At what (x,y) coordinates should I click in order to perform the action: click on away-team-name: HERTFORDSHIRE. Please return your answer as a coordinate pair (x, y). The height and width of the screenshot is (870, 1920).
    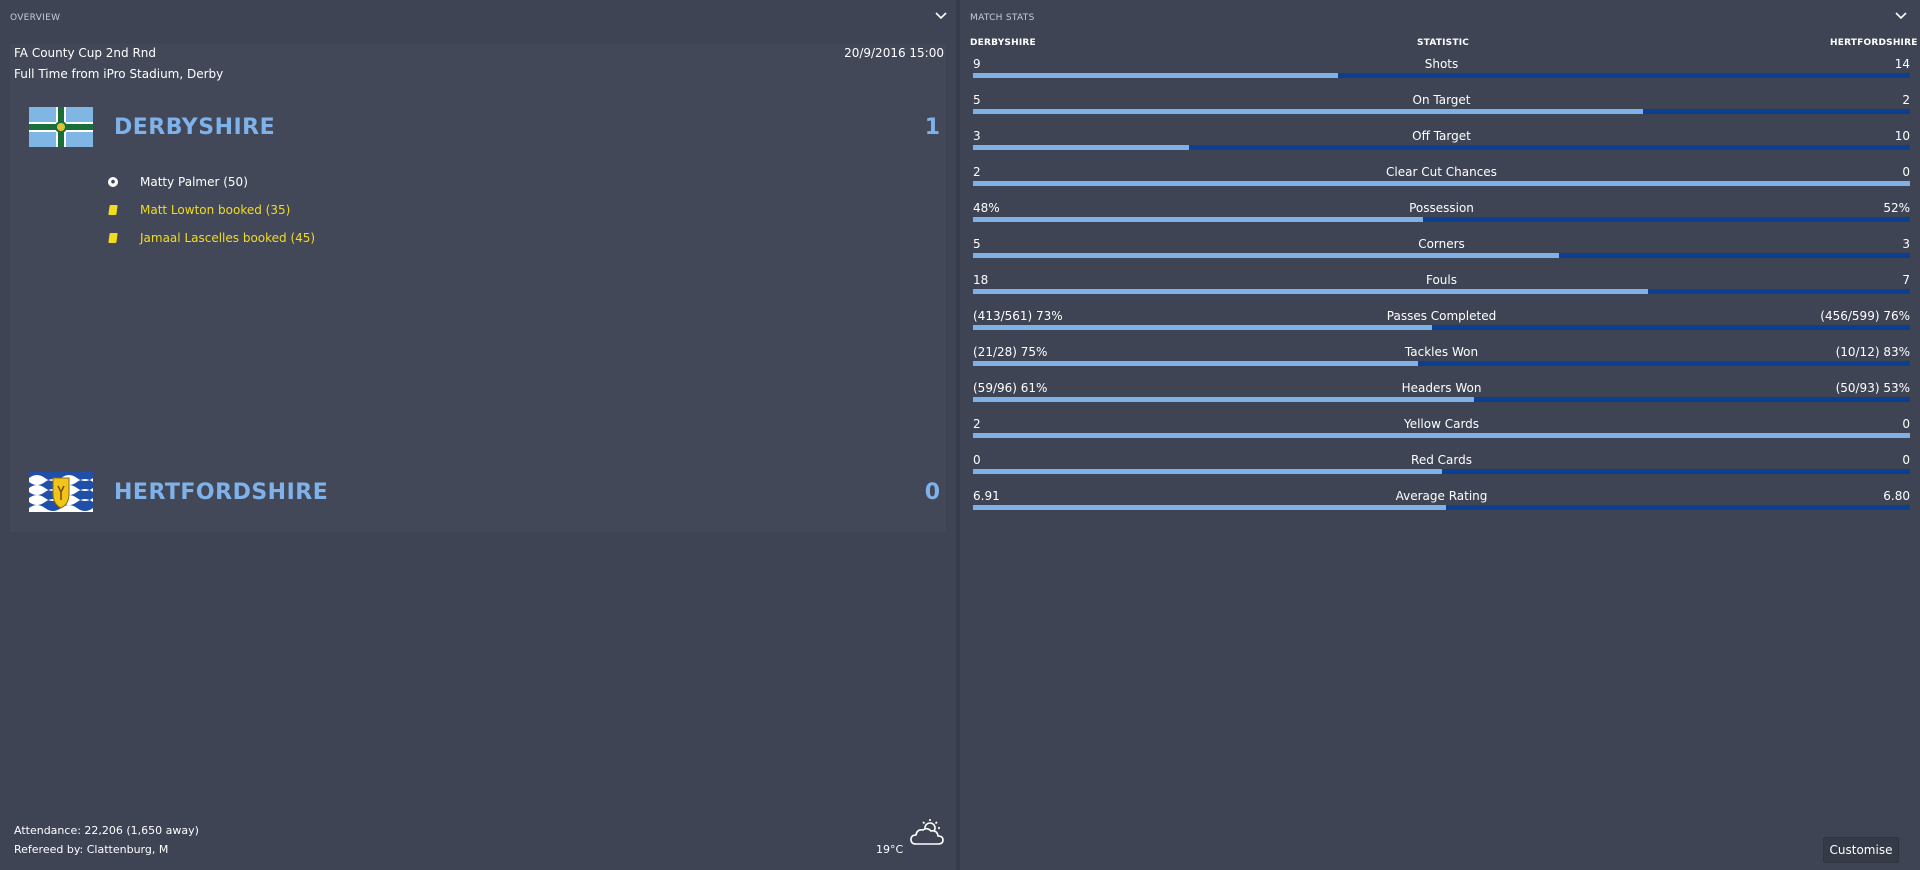
    Looking at the image, I should click on (221, 492).